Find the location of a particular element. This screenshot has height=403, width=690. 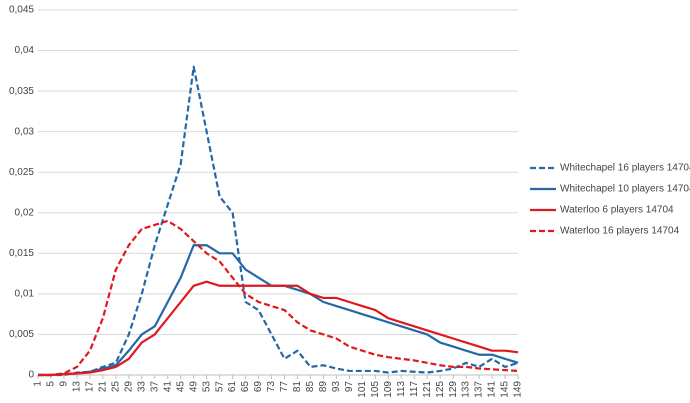

x-tick-label: 5 is located at coordinates (51, 384).